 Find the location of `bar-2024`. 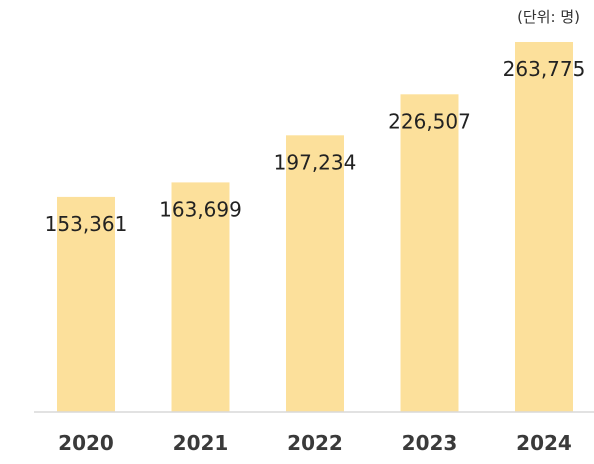

bar-2024 is located at coordinates (544, 227).